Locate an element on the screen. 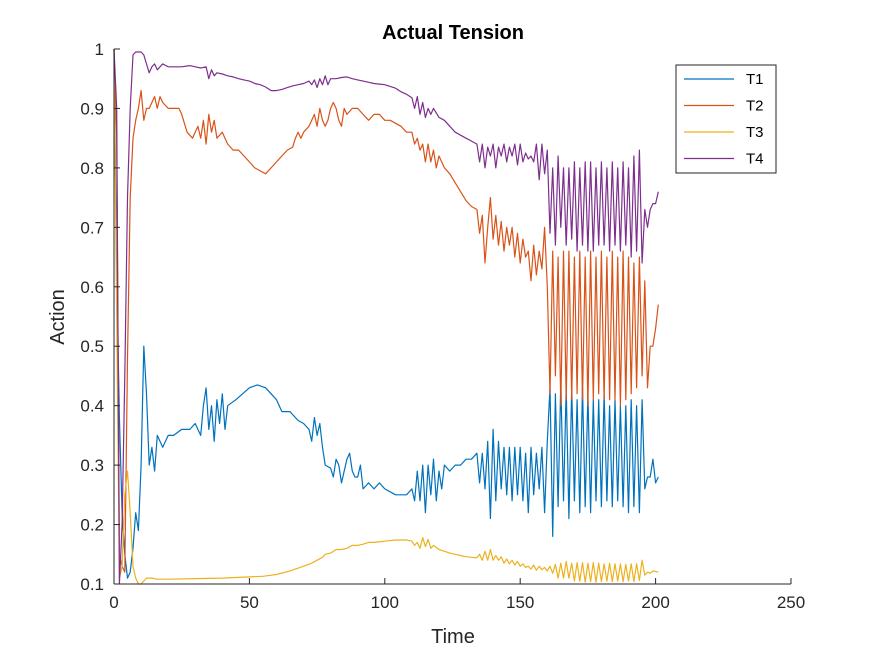 This screenshot has width=875, height=661. legend-label-t2: T2 is located at coordinates (755, 106).